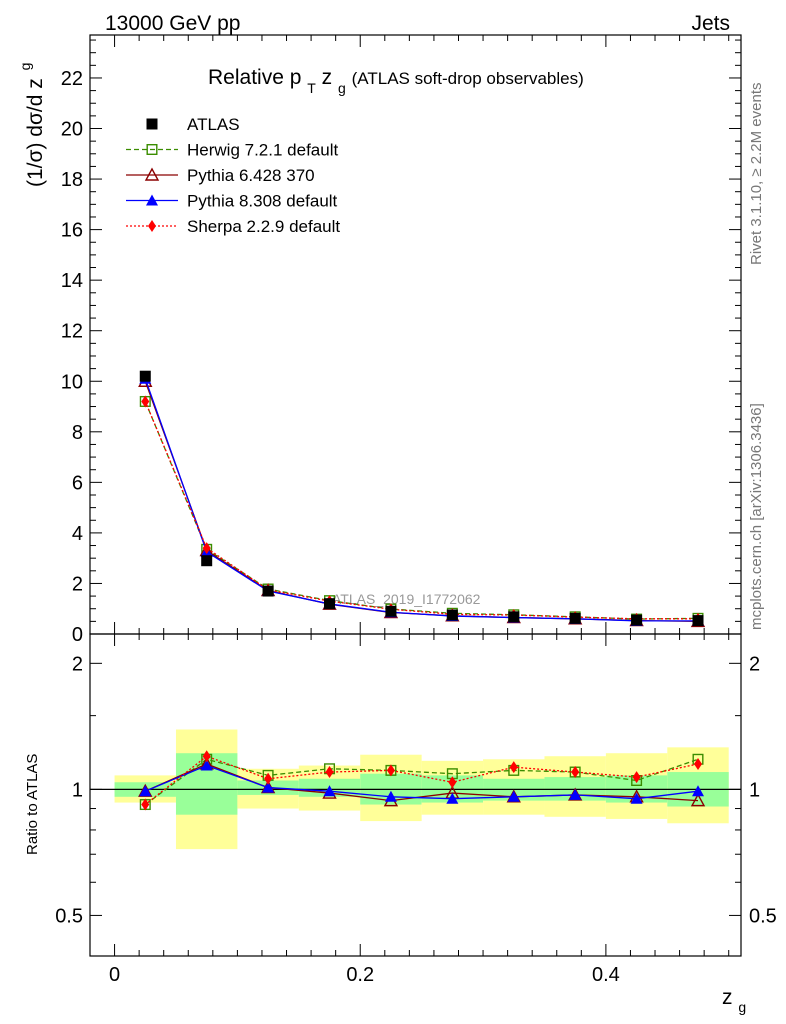 The height and width of the screenshot is (1024, 786). Describe the element at coordinates (754, 790) in the screenshot. I see `ratio-ytick-label-right-1: 1` at that location.